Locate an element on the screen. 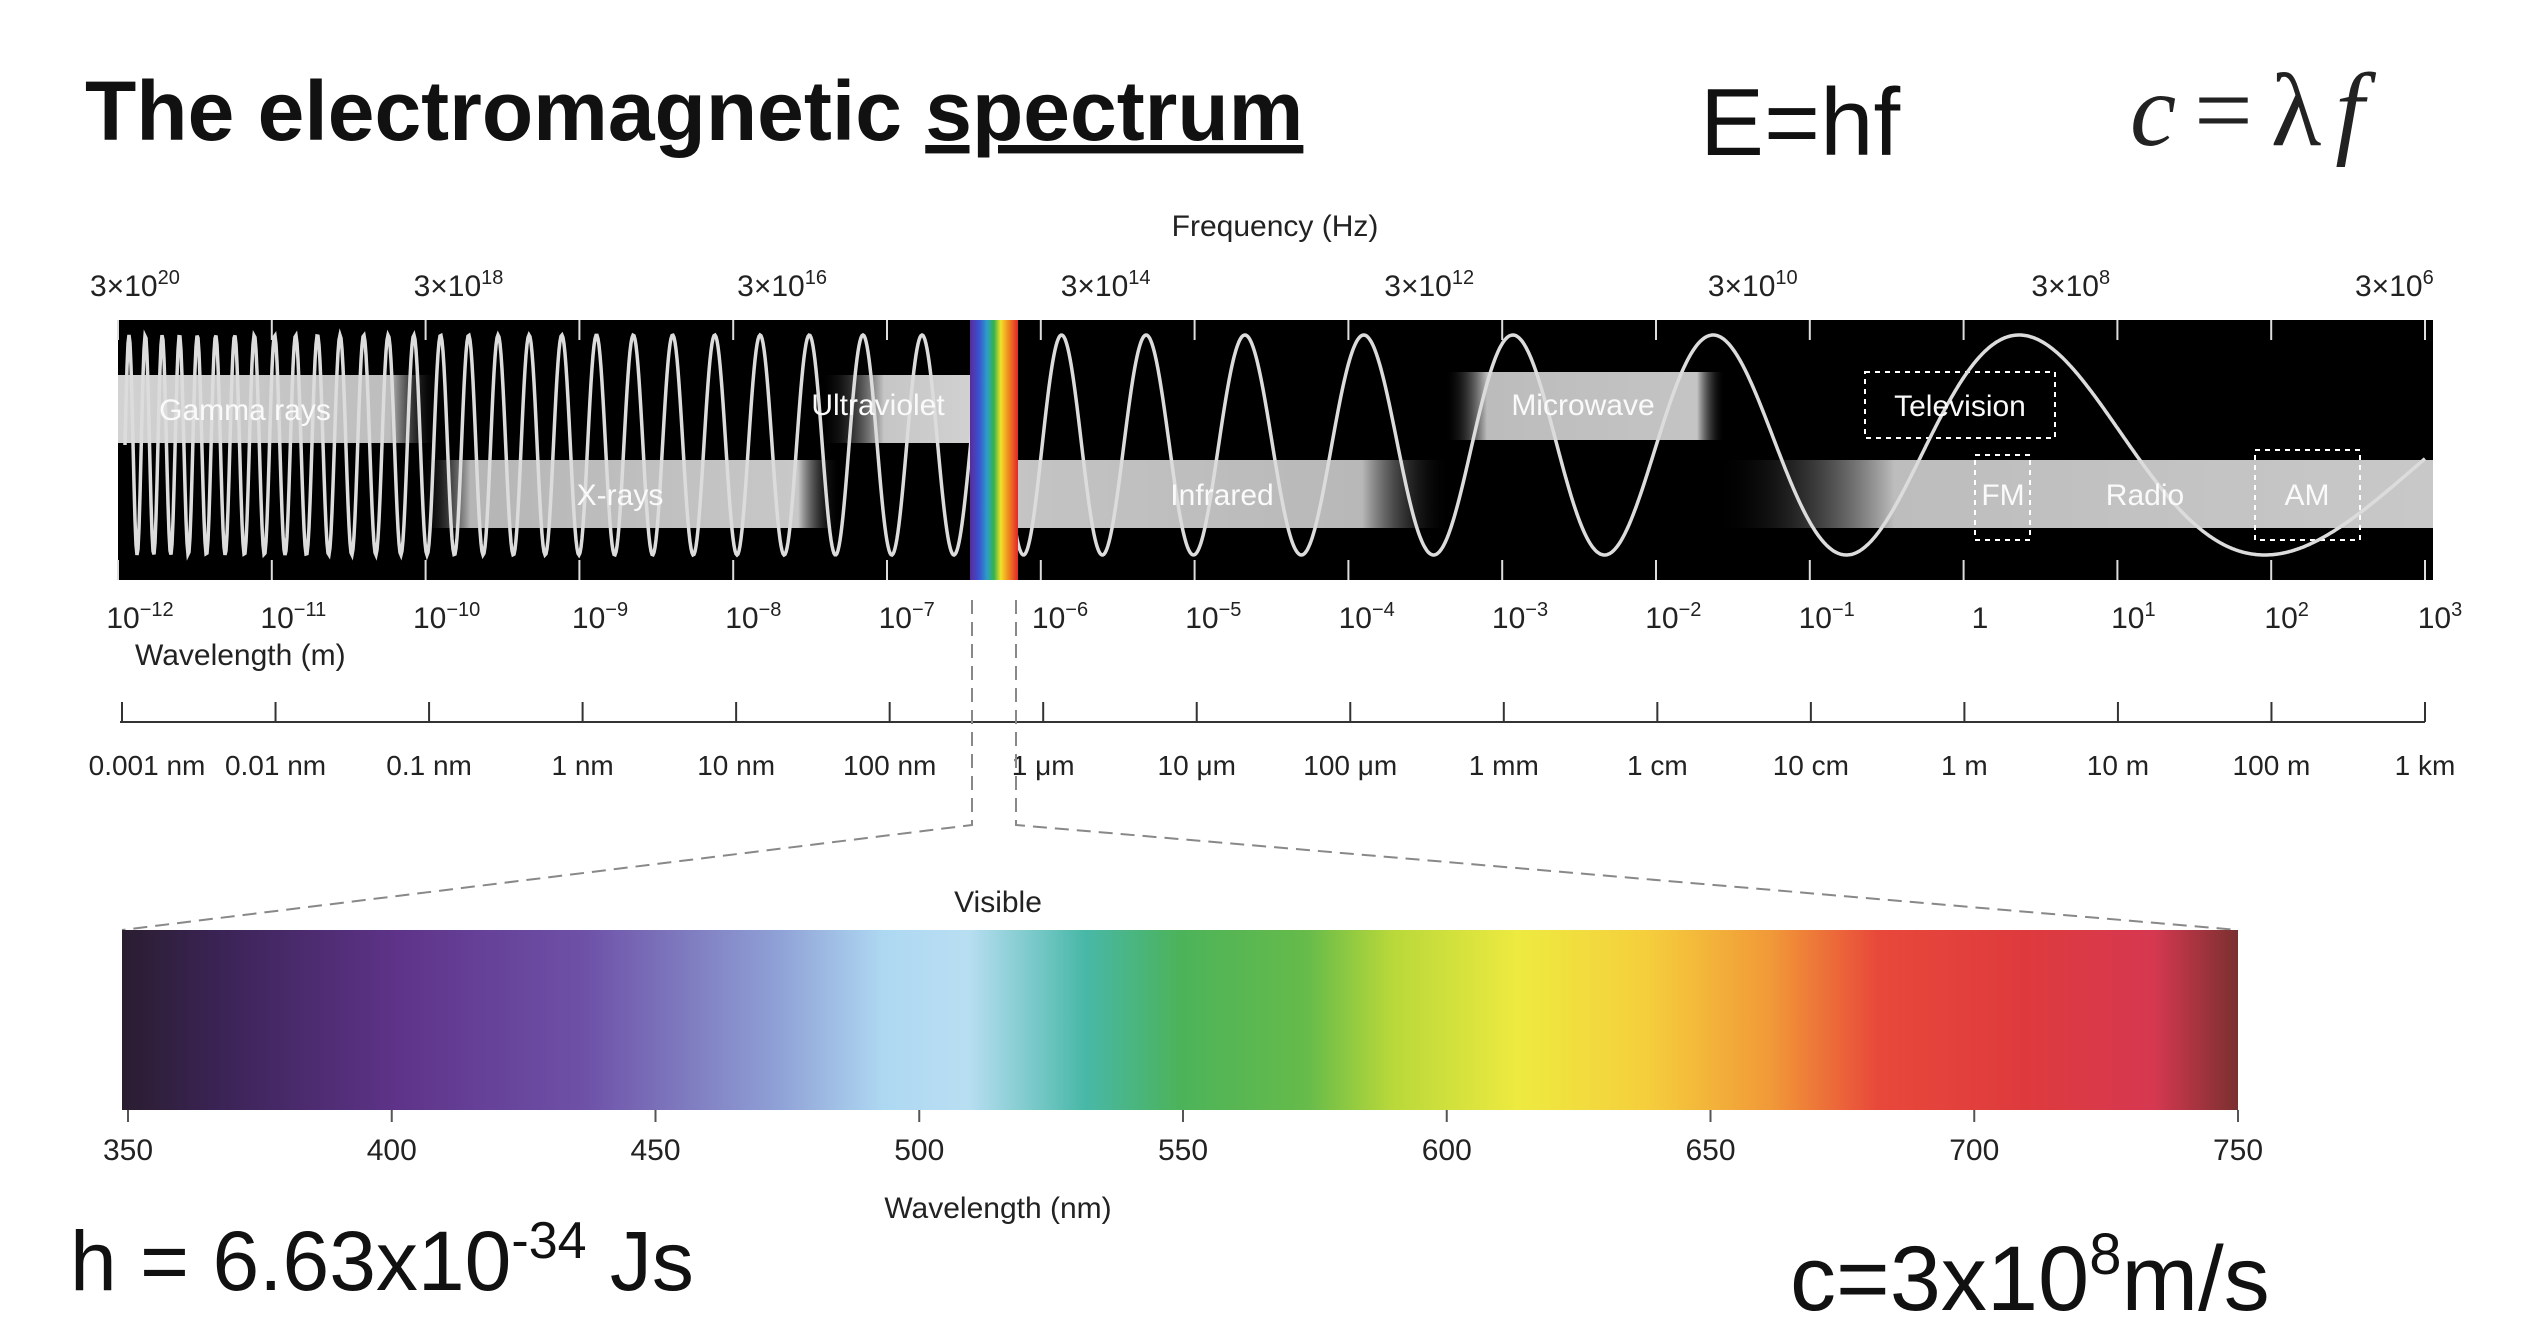 The height and width of the screenshot is (1322, 2530). wave-eq-lambda: λ is located at coordinates (2296, 110).